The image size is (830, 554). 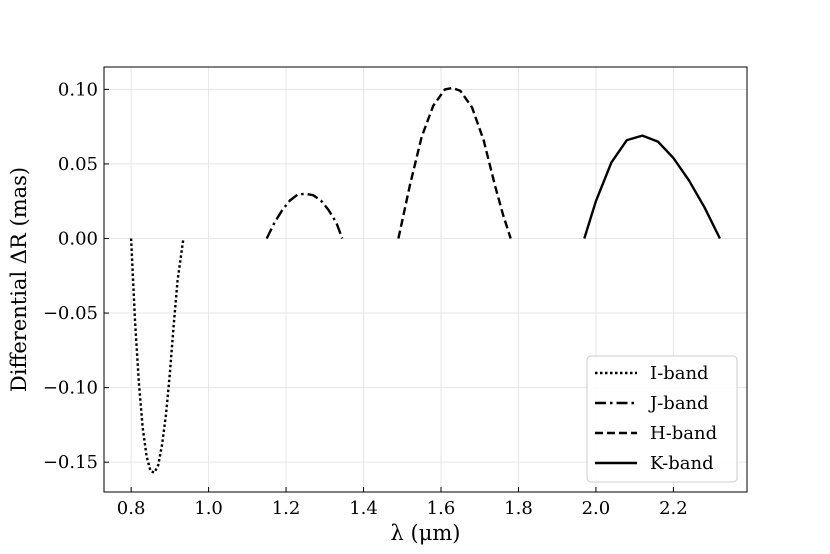 I want to click on legend-label: J-band, so click(x=678, y=403).